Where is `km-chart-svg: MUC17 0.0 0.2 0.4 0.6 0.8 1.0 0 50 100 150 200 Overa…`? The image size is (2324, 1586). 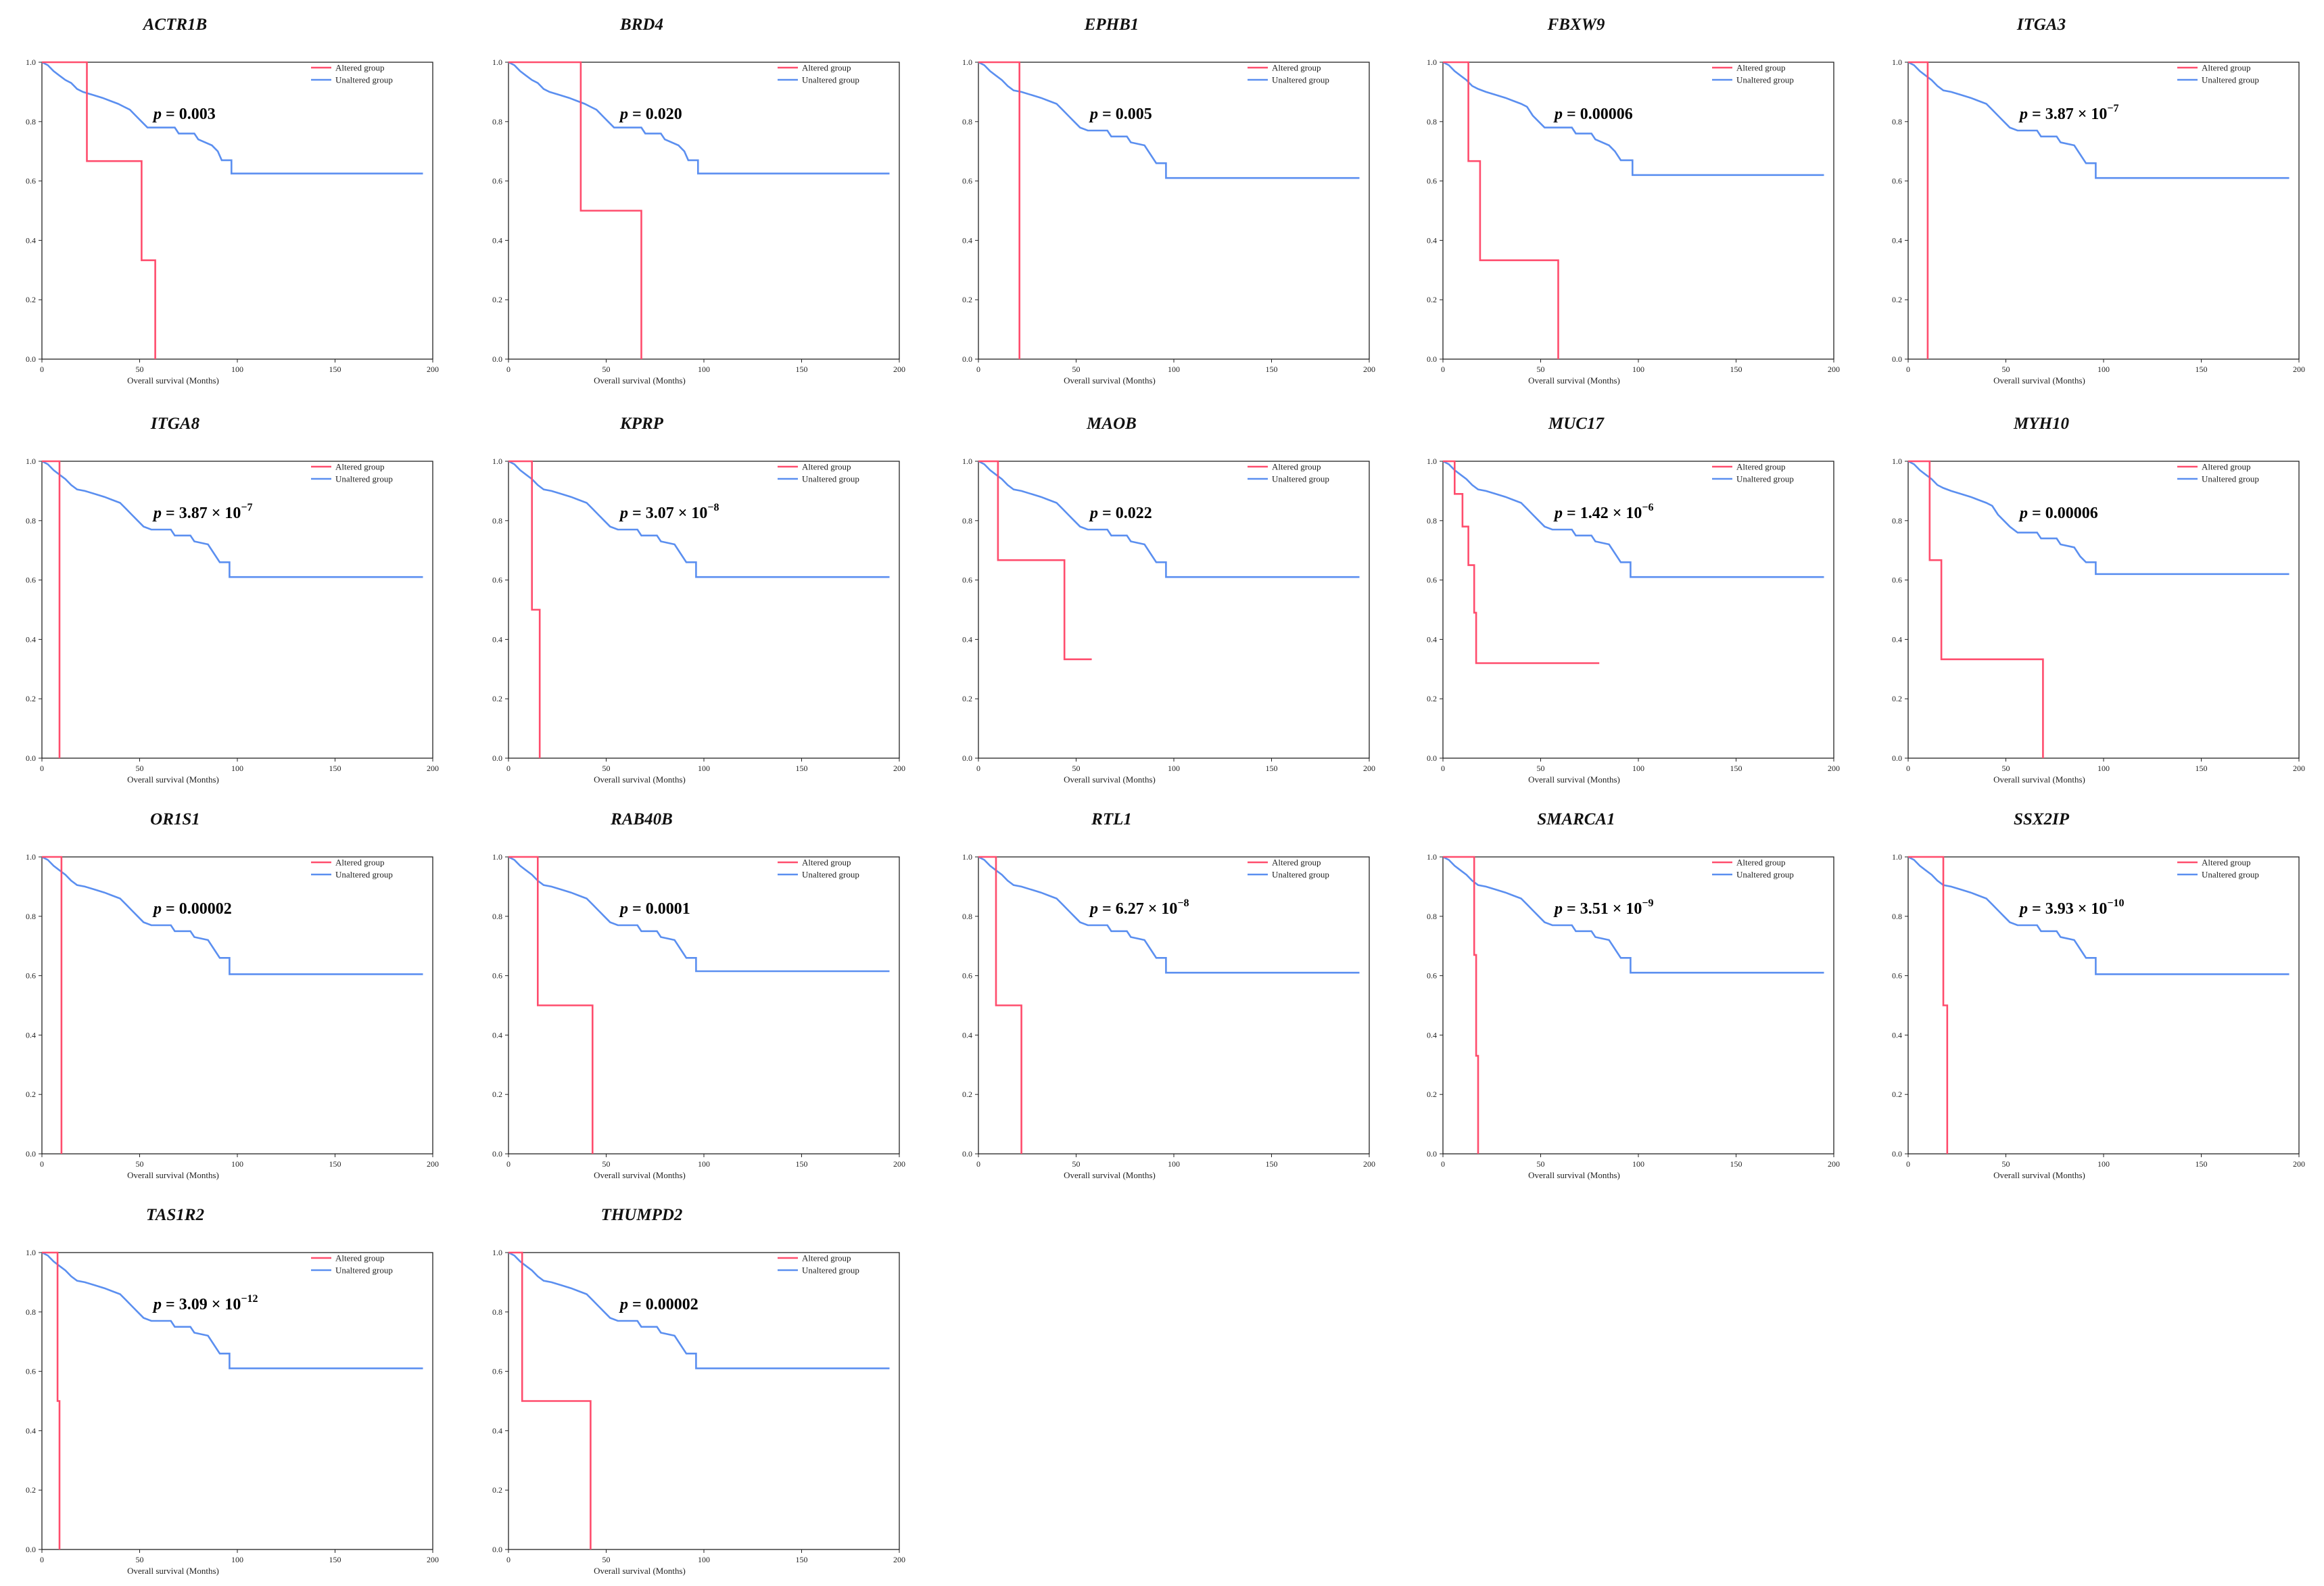
km-chart-svg: MUC17 0.0 0.2 0.4 0.6 0.8 1.0 0 50 100 150 200 Overa… is located at coordinates (1633, 600).